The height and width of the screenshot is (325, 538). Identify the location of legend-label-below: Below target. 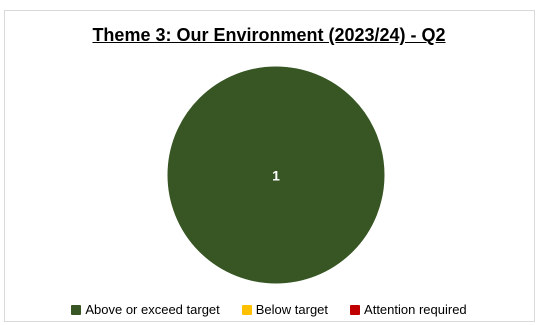
(292, 309).